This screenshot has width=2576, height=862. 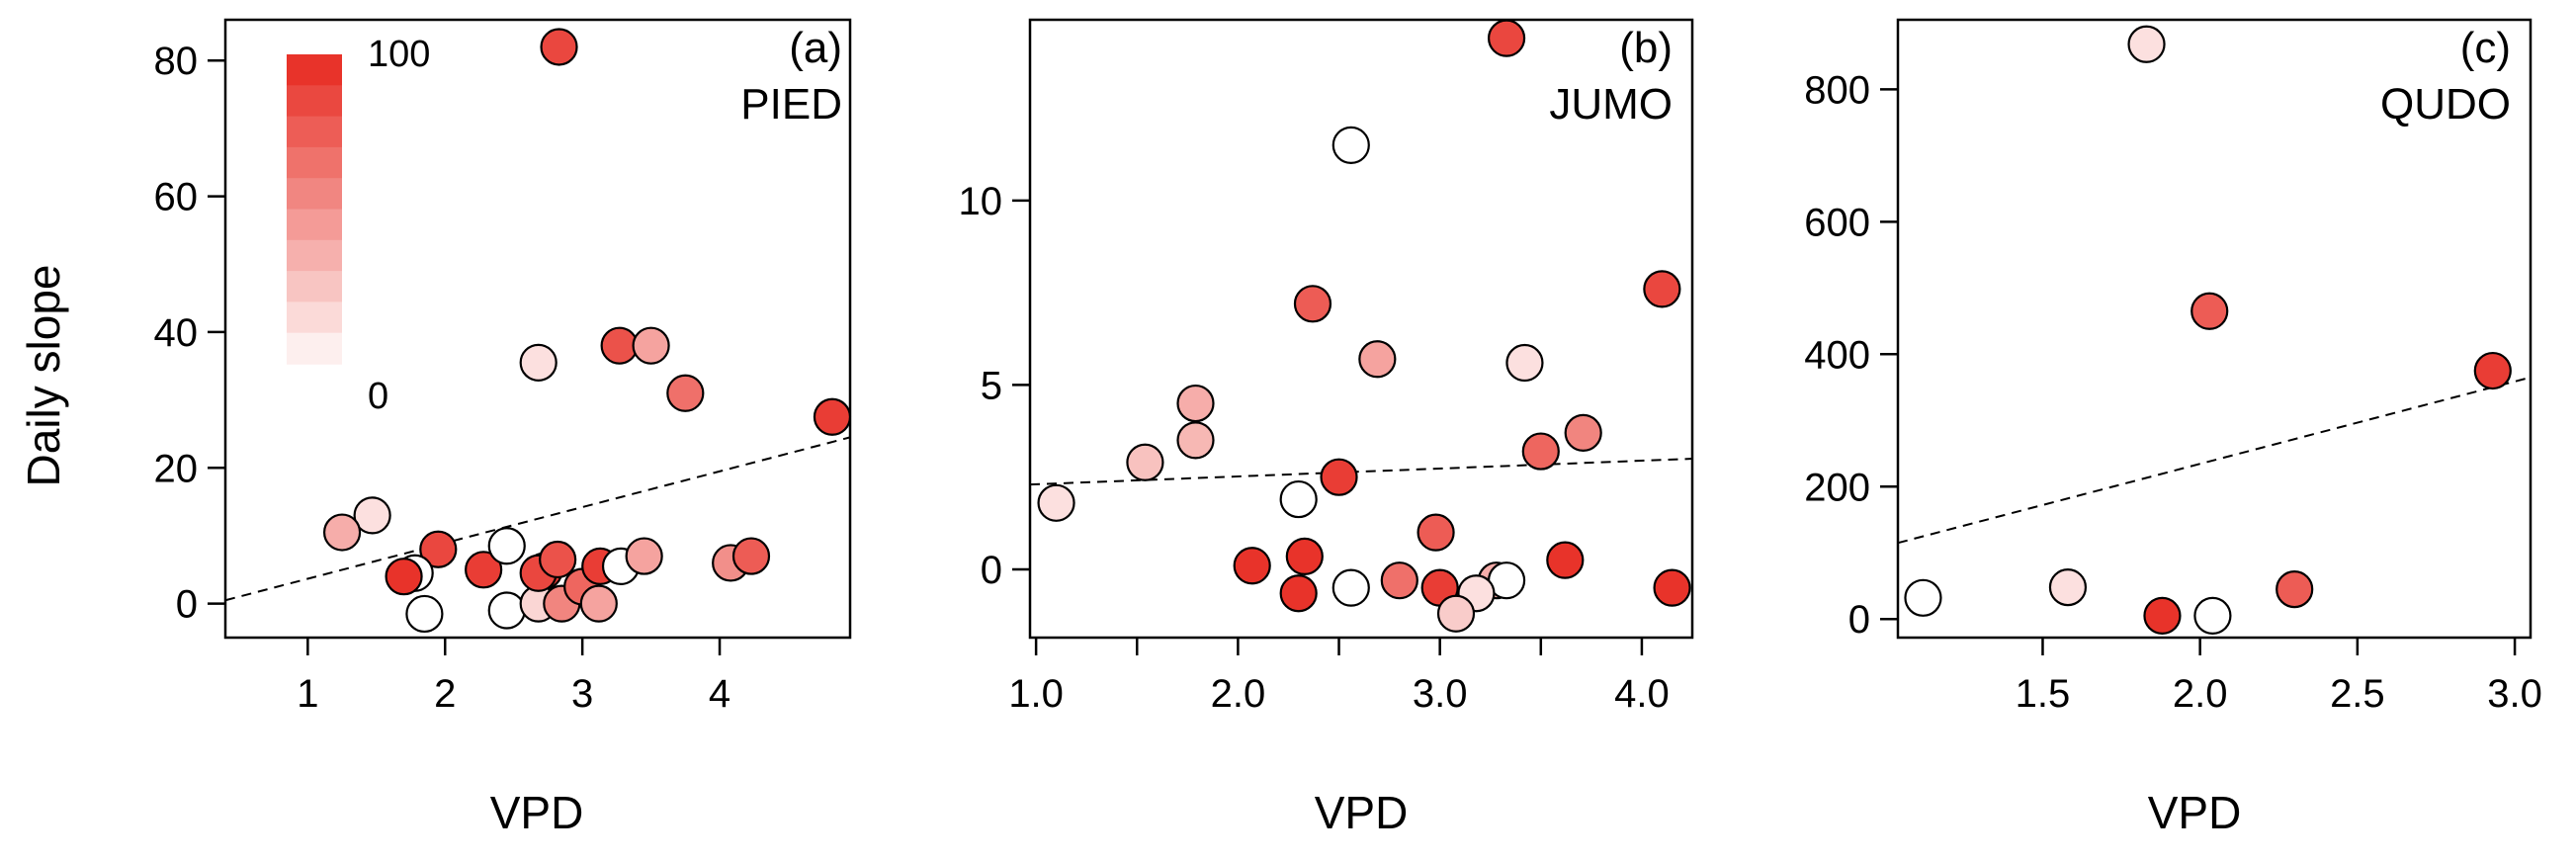 I want to click on panel-b-x-tick-label: 4.0, so click(x=1642, y=694).